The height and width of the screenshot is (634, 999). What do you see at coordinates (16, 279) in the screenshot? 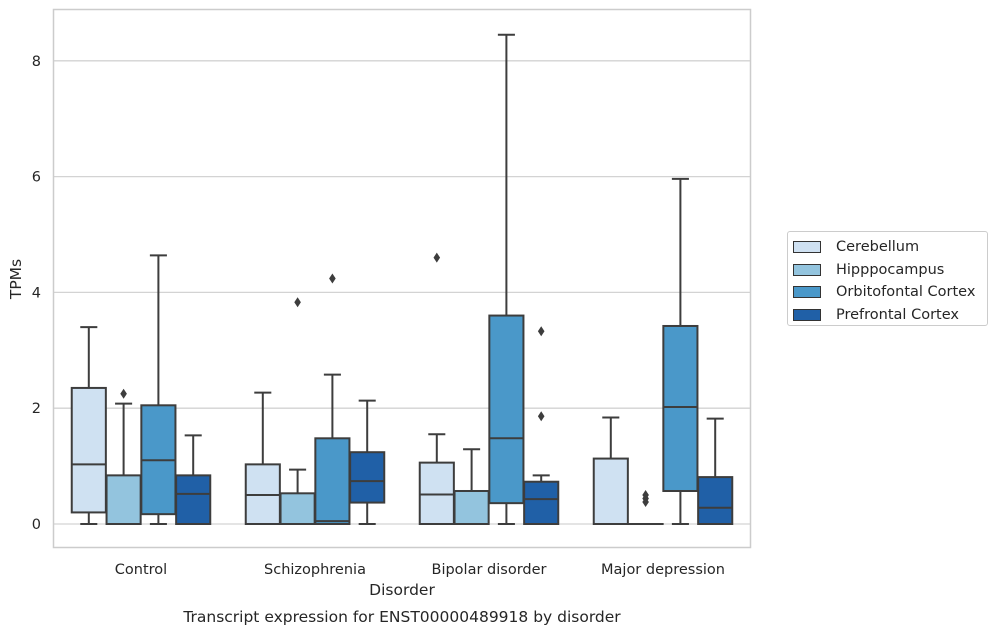
I see `y-axis-label: TPMs` at bounding box center [16, 279].